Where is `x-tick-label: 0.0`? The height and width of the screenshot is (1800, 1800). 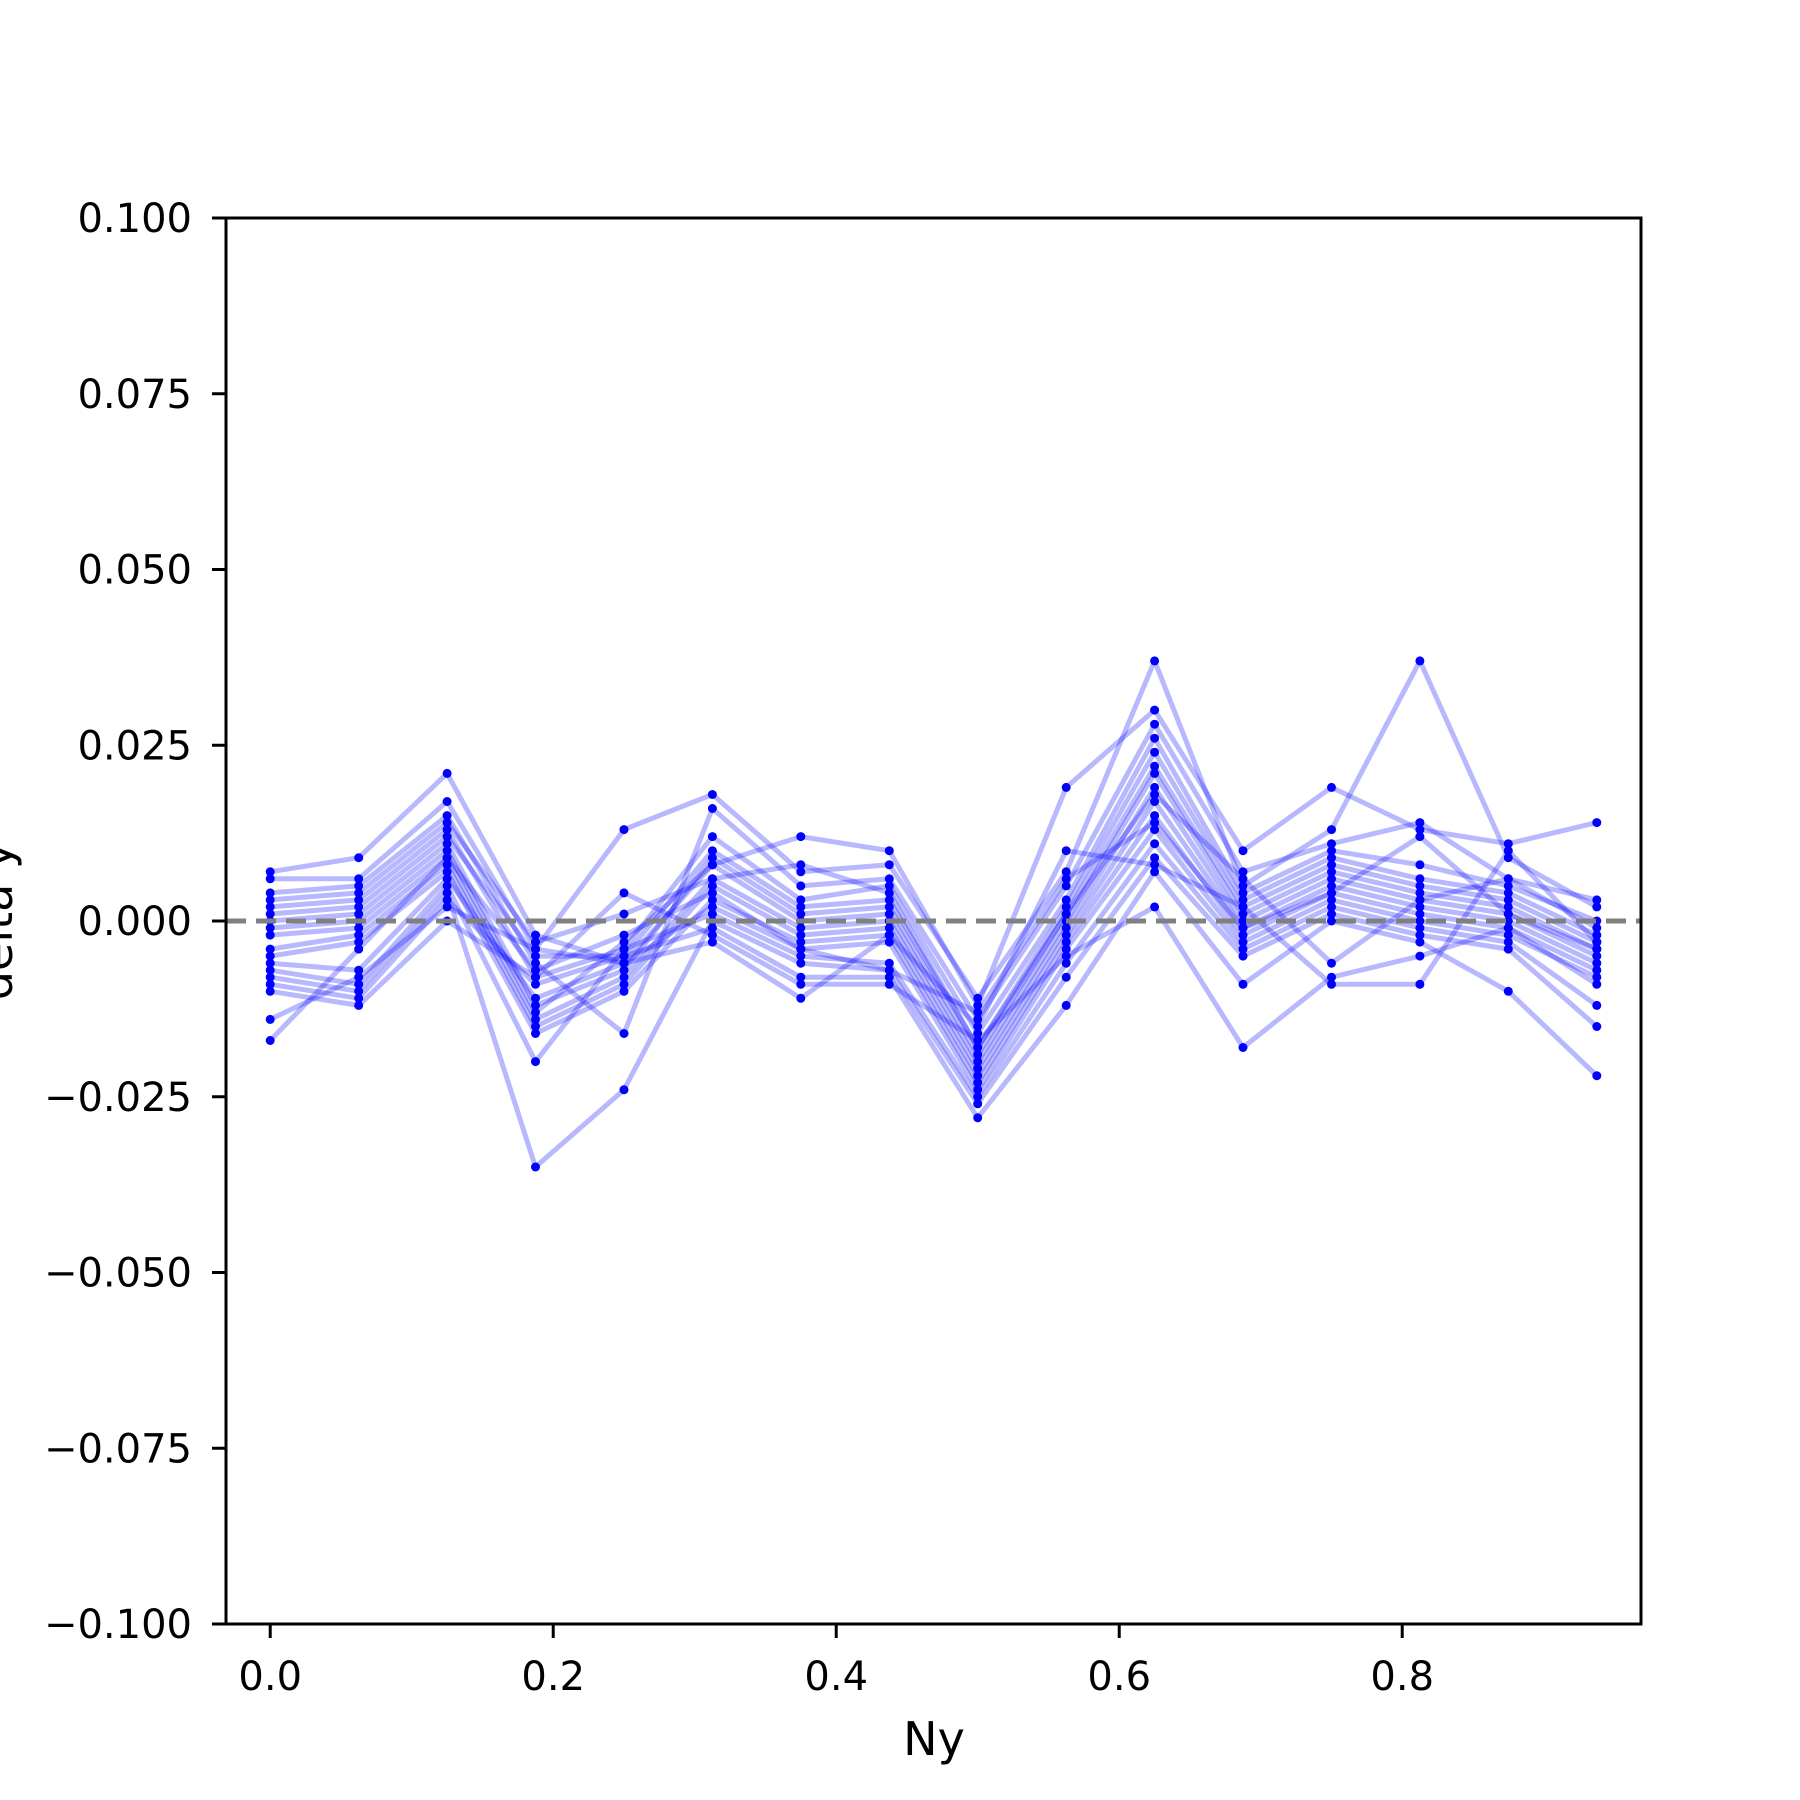
x-tick-label: 0.0 is located at coordinates (270, 1677).